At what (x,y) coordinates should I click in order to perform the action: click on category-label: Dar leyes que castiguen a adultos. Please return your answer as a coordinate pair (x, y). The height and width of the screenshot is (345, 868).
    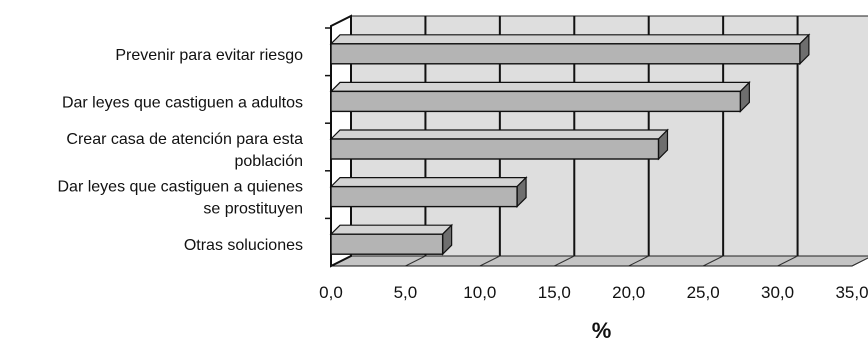
    Looking at the image, I should click on (182, 102).